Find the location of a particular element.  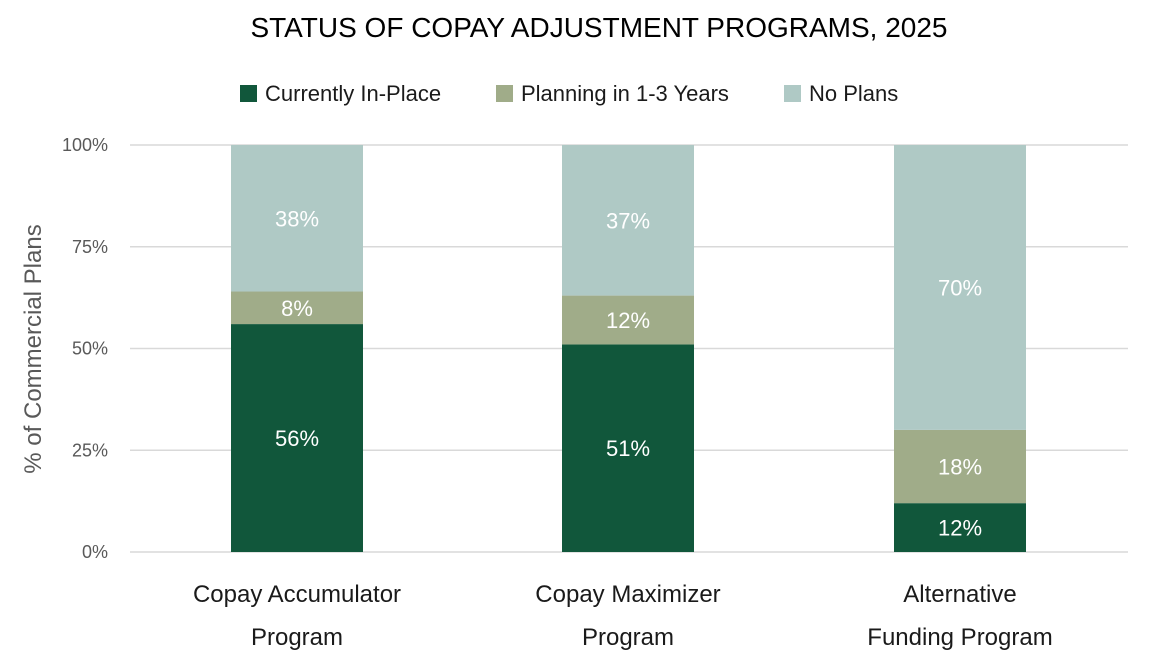

data-label: 37% is located at coordinates (628, 220).